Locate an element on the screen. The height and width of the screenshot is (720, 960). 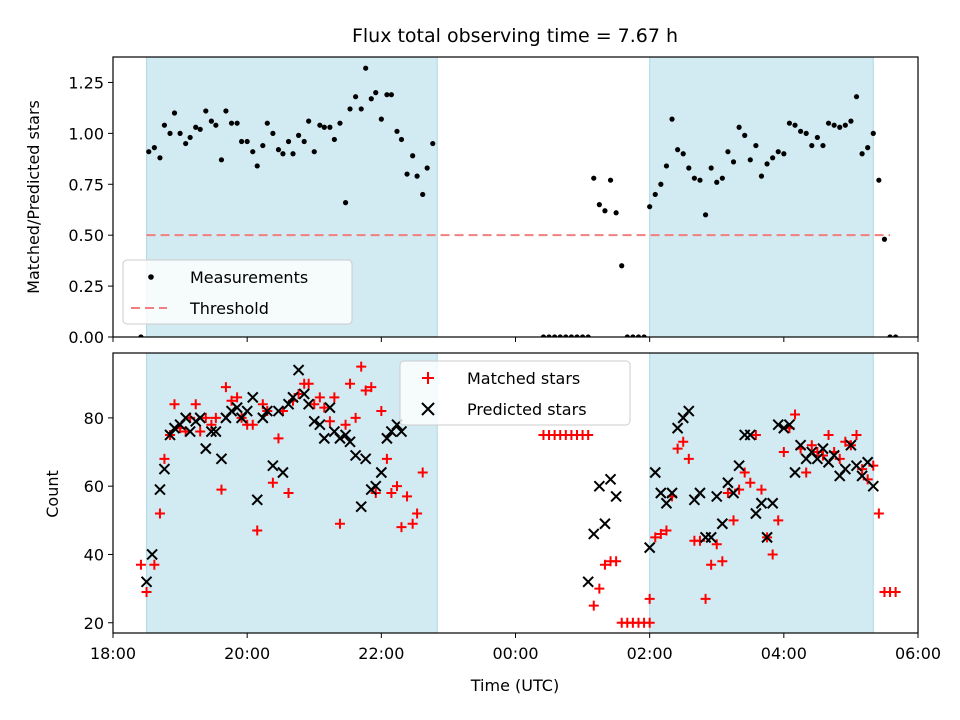
y-tick-label: 0.25 is located at coordinates (86, 286).